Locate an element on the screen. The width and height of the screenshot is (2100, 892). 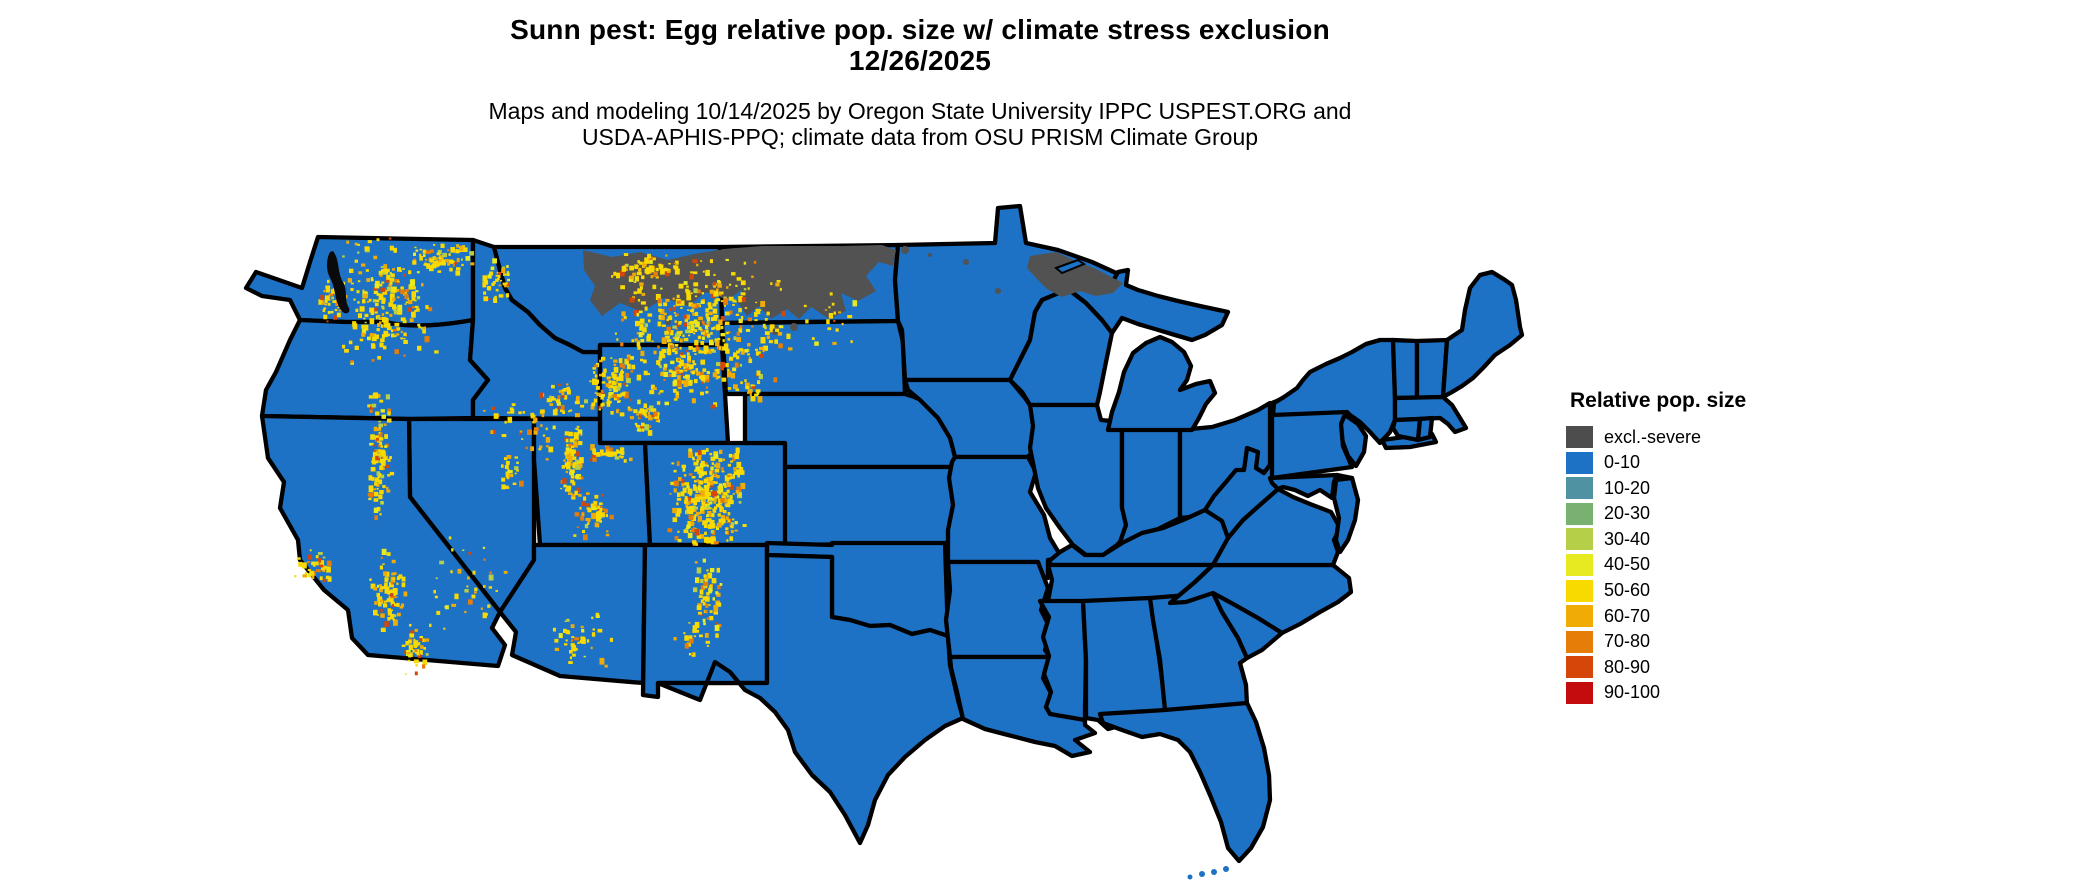
state-florida is located at coordinates (1185, 782).